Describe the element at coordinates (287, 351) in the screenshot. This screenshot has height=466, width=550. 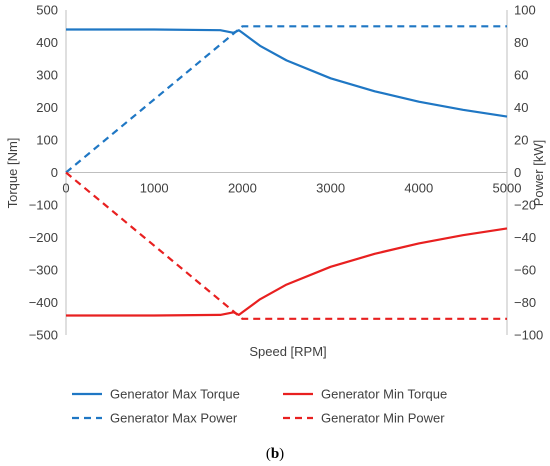
I see `x-axis-title: Speed [RPM]` at that location.